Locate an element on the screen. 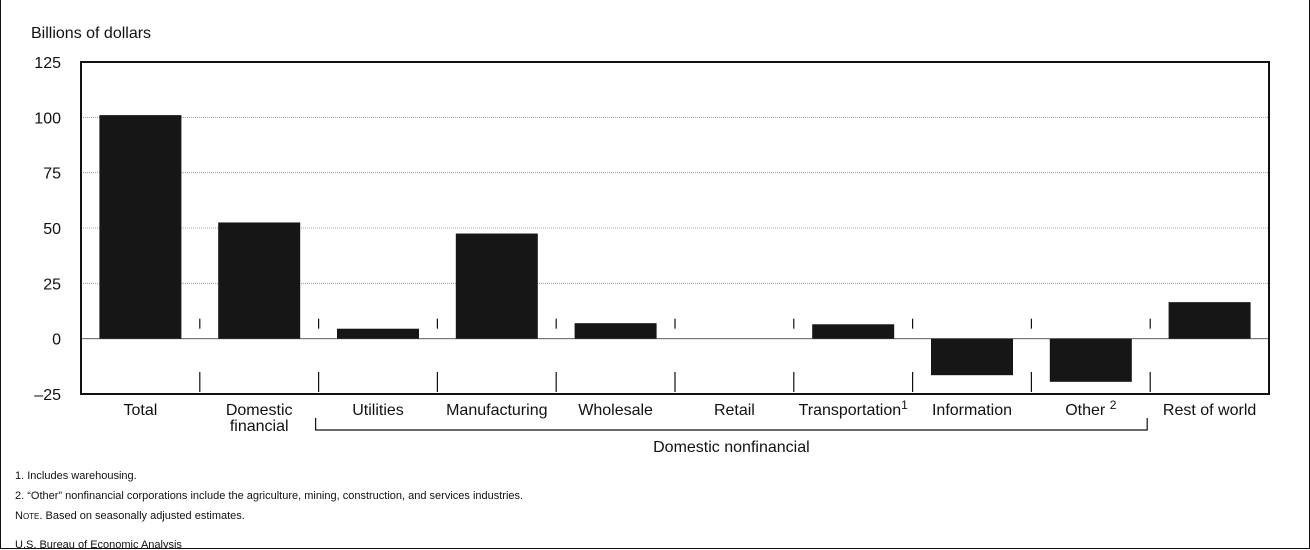  bar-wholesale is located at coordinates (615, 331).